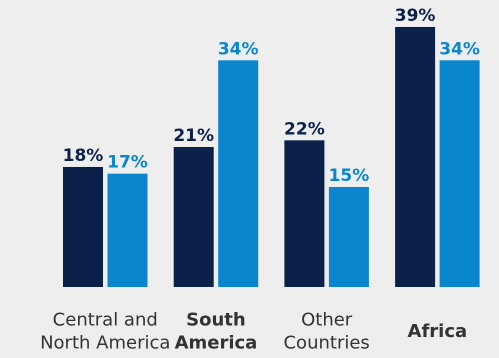  Describe the element at coordinates (216, 320) in the screenshot. I see `category-label: South` at that location.